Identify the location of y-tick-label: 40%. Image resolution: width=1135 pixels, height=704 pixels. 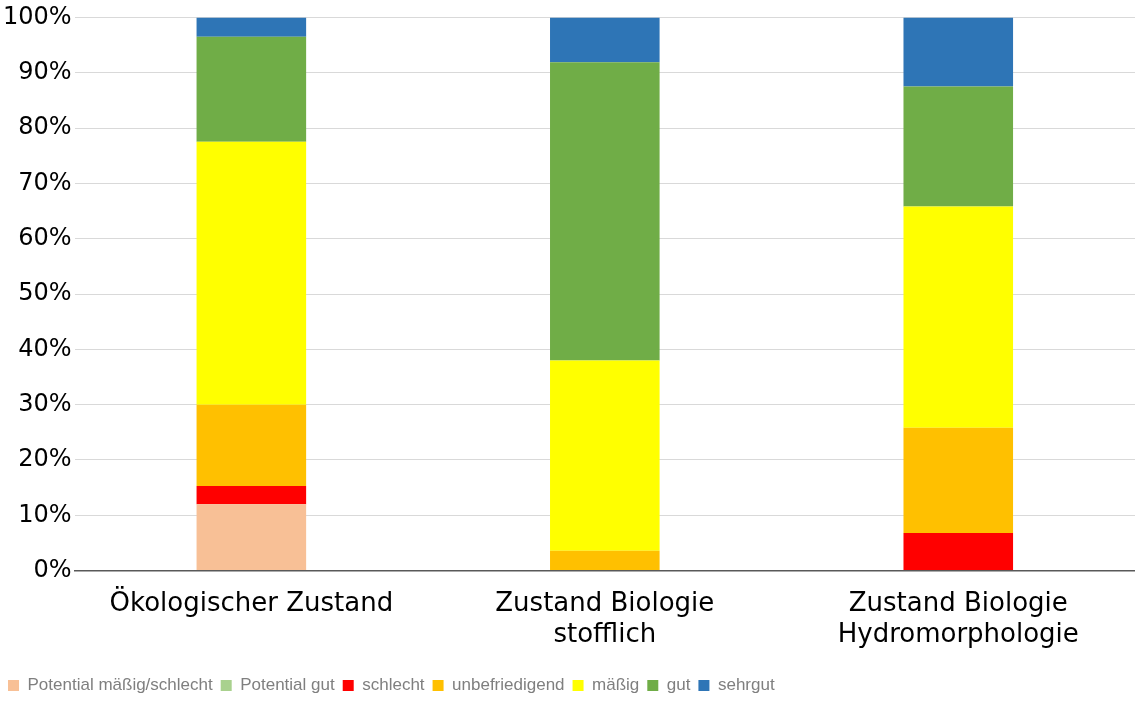
(45, 347).